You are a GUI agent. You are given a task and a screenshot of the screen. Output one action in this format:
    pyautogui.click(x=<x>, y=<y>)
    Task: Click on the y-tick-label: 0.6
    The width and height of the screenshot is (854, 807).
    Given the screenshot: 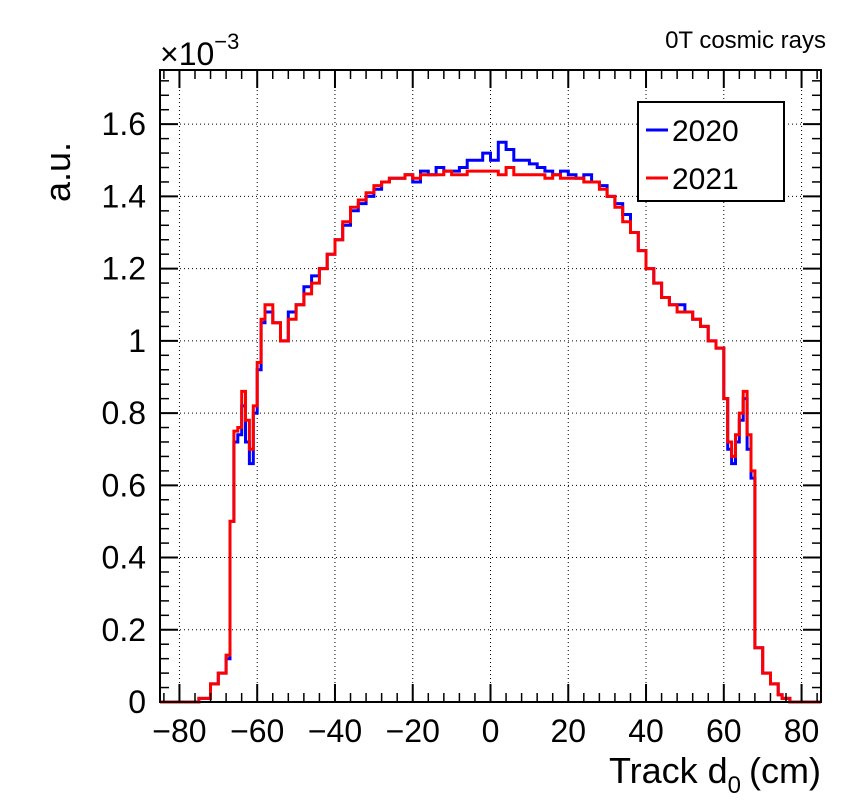 What is the action you would take?
    pyautogui.click(x=124, y=485)
    